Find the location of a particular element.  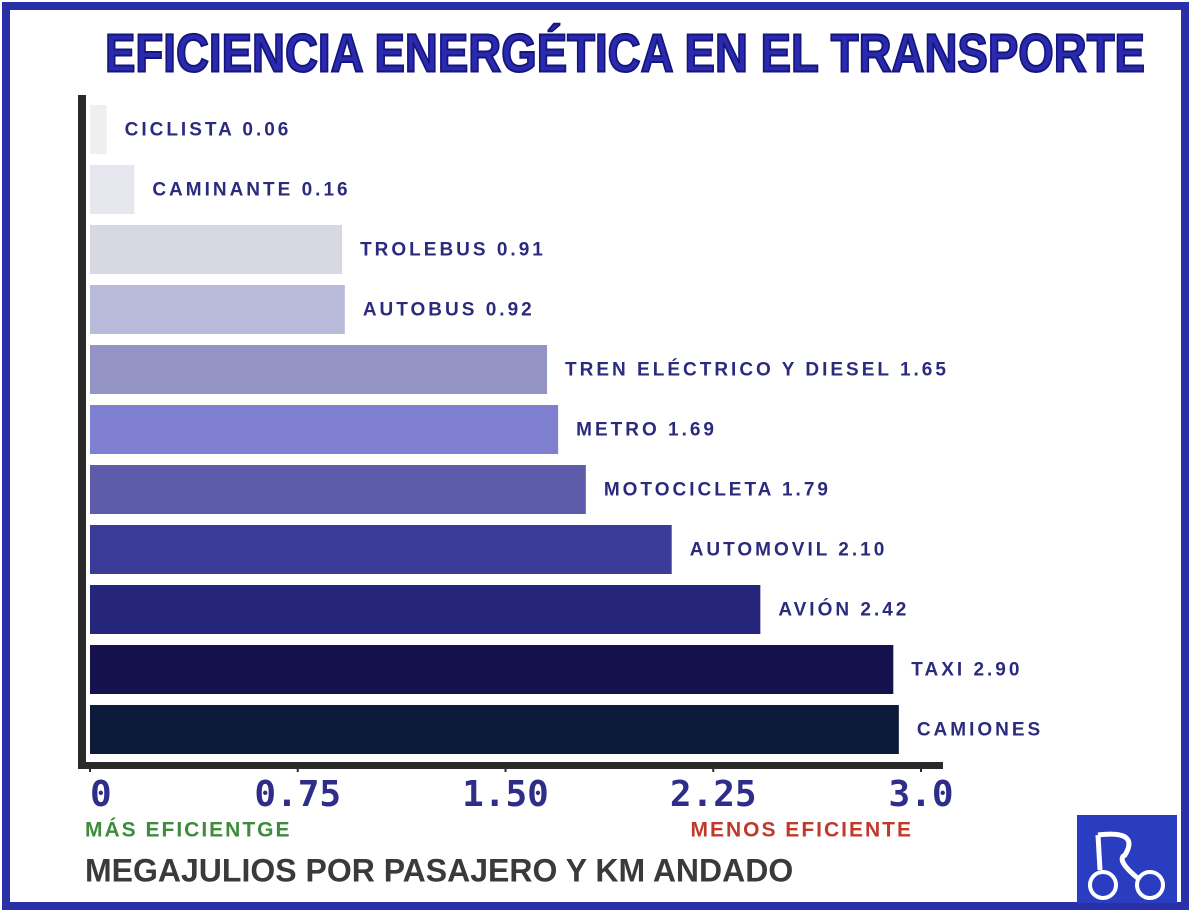

right-note: MENOS EFICIENTE is located at coordinates (801, 830).